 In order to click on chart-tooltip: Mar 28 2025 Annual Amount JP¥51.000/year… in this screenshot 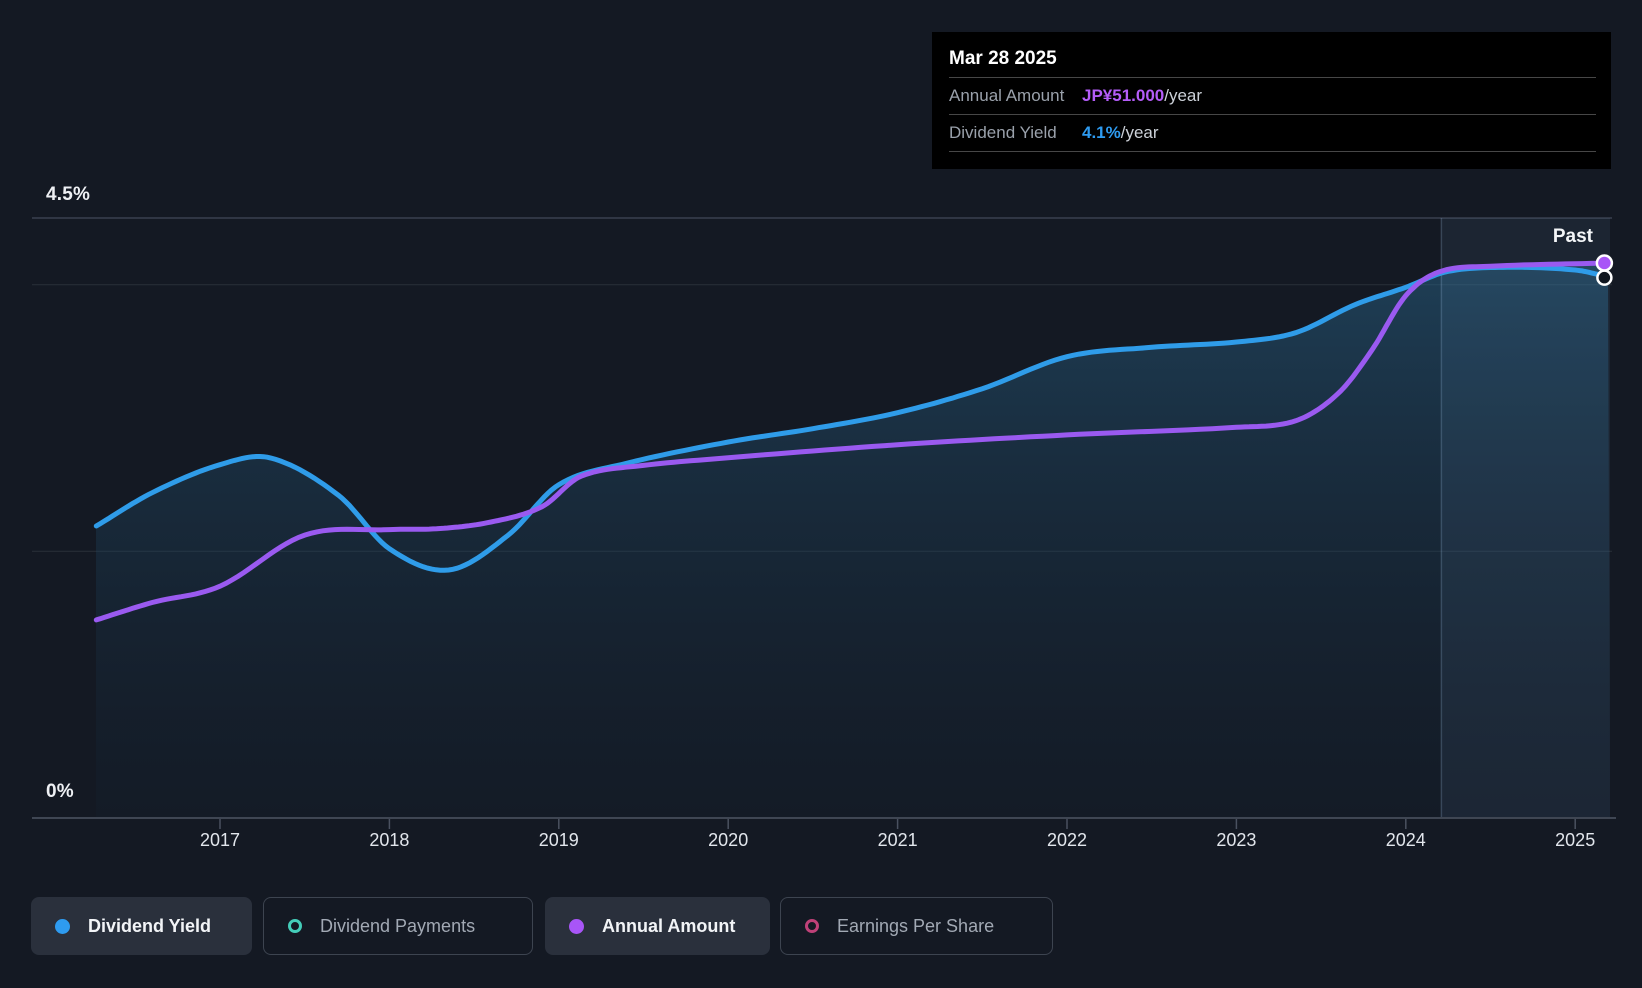, I will do `click(1271, 100)`.